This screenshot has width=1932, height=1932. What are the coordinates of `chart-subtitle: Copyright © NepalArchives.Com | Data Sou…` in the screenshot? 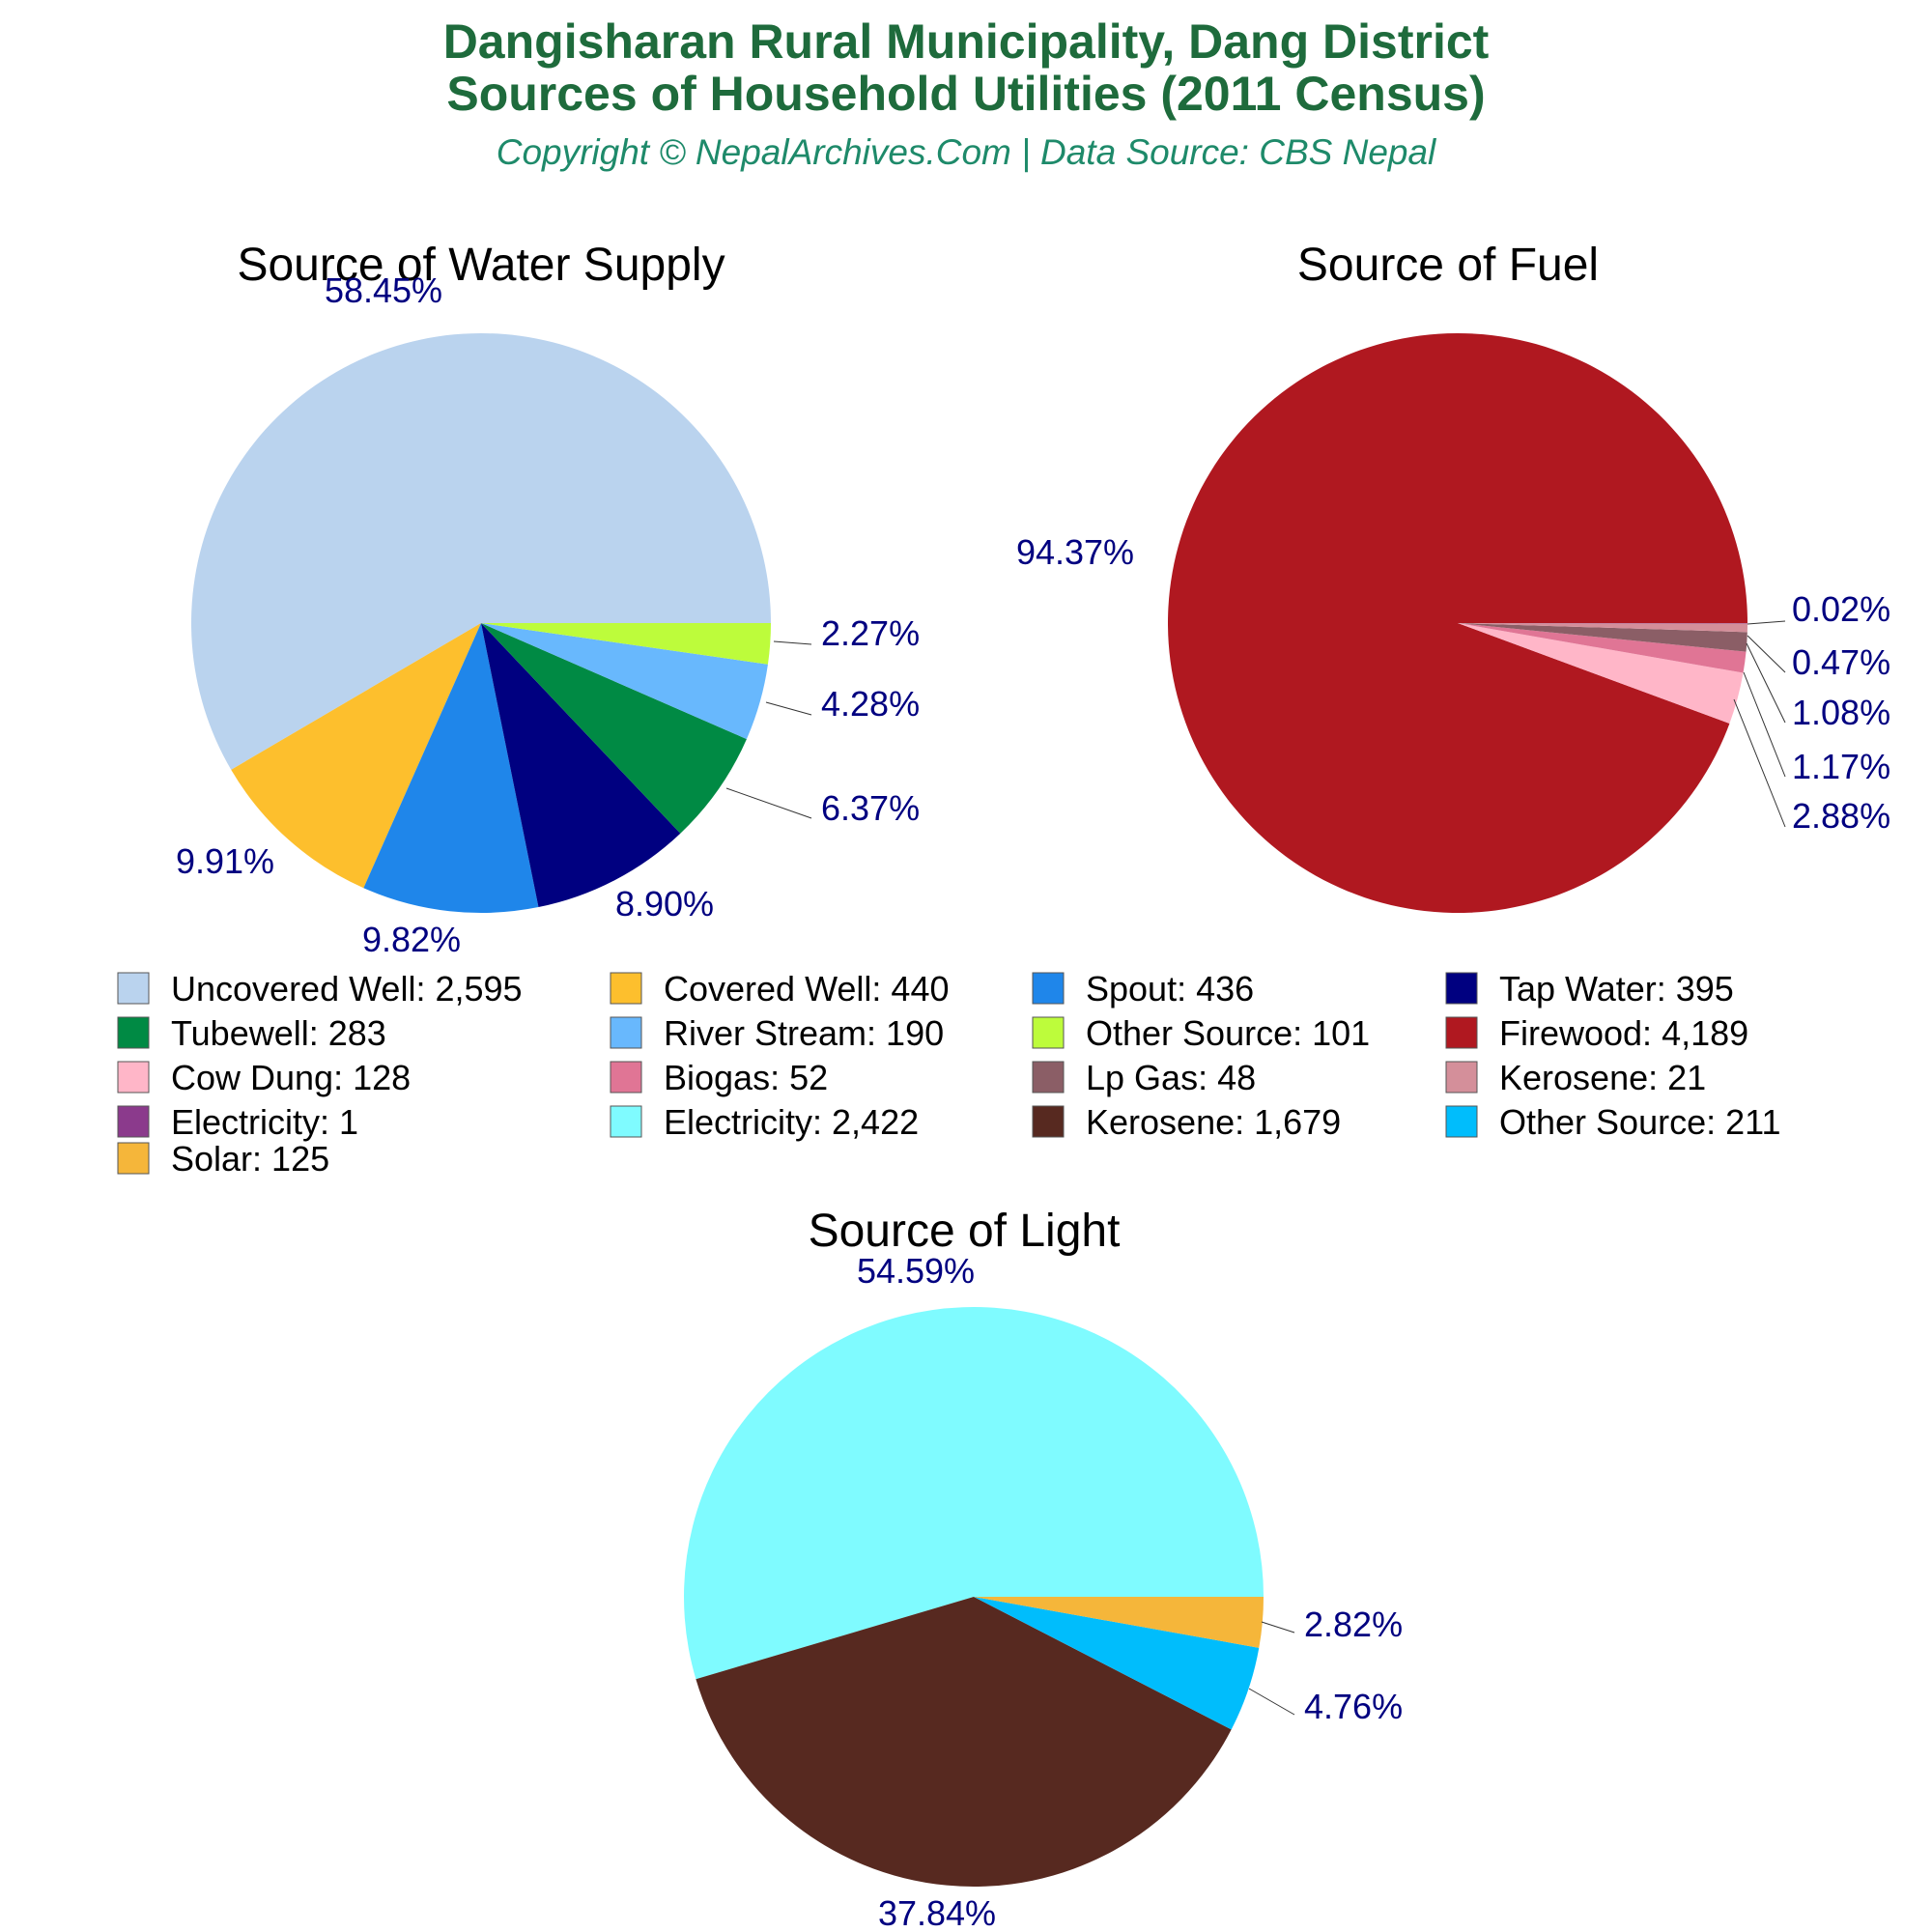 It's located at (967, 152).